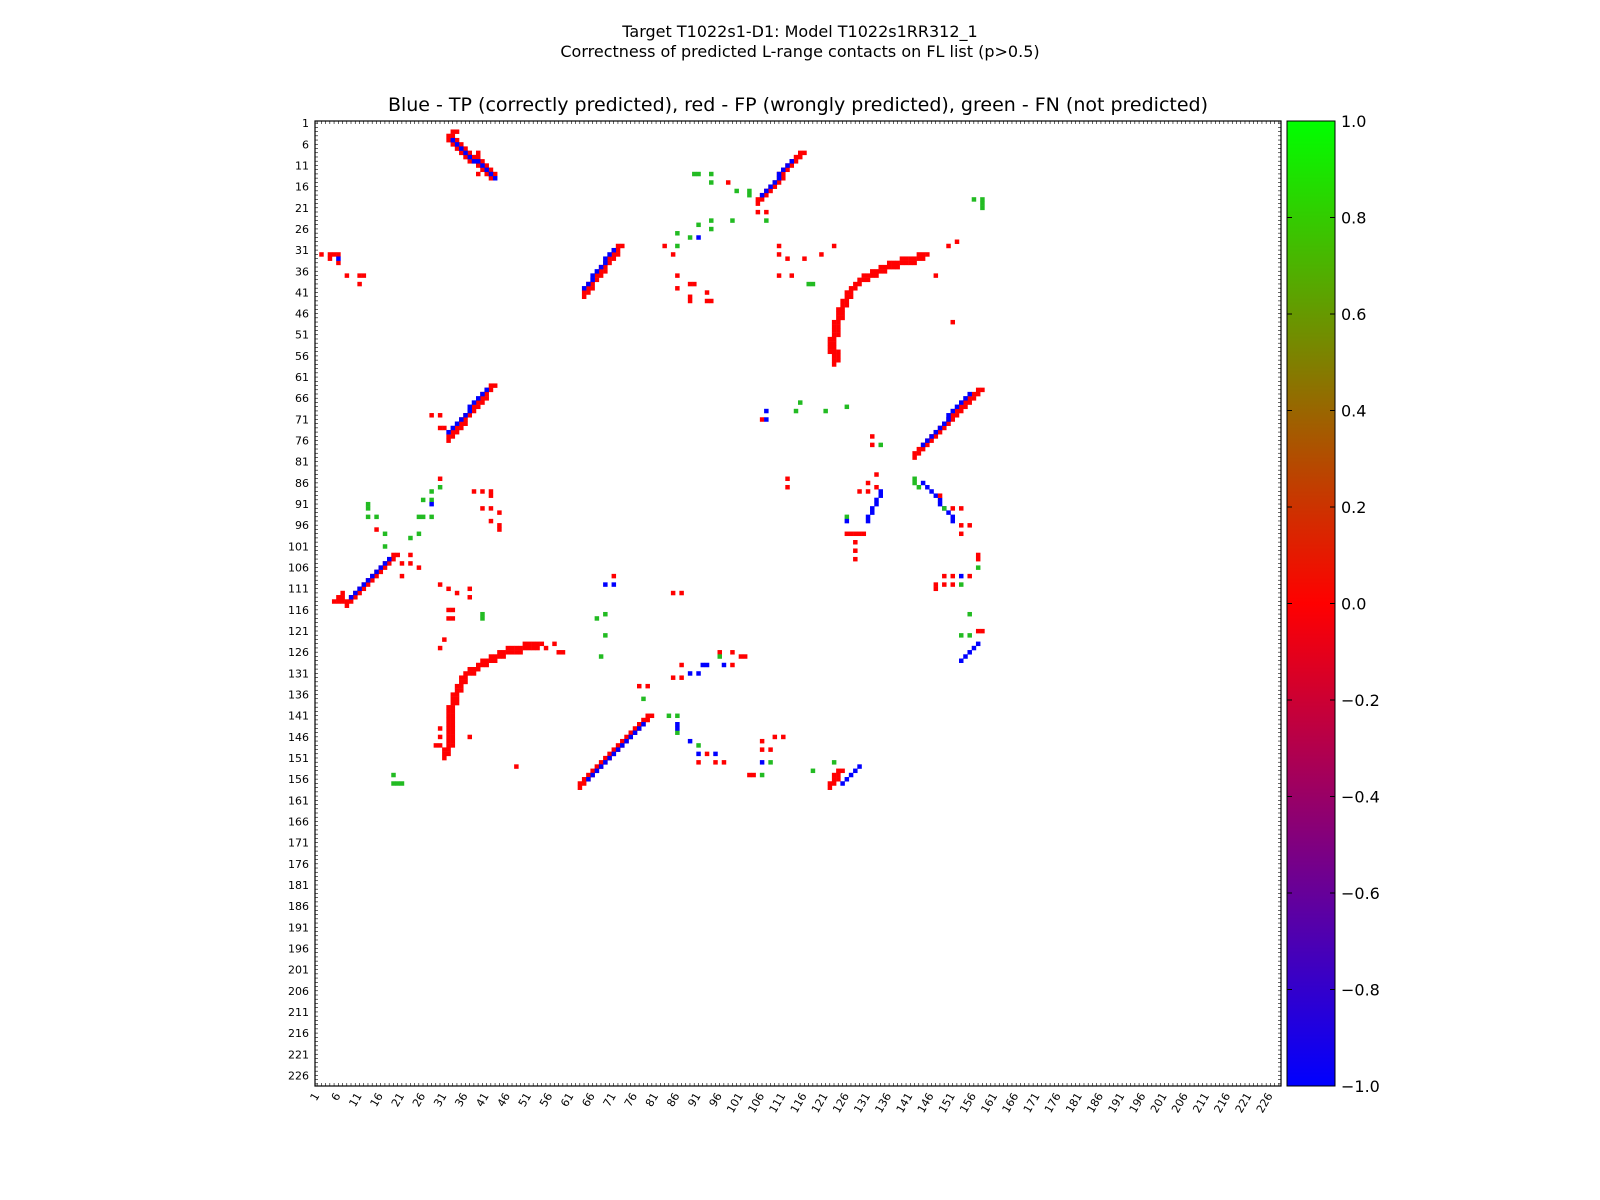 This screenshot has width=1600, height=1200. What do you see at coordinates (298, 1075) in the screenshot?
I see `y-tick-label: 226` at bounding box center [298, 1075].